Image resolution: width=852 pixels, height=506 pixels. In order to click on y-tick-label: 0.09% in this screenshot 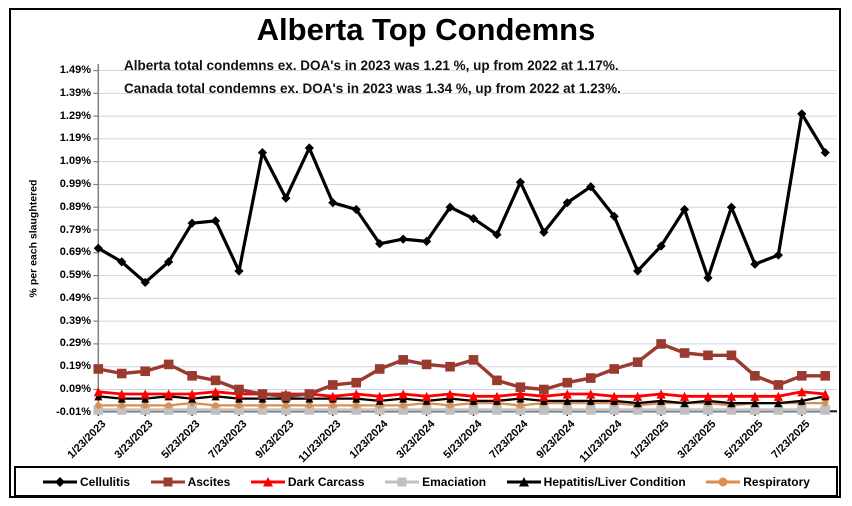, I will do `click(75, 388)`.